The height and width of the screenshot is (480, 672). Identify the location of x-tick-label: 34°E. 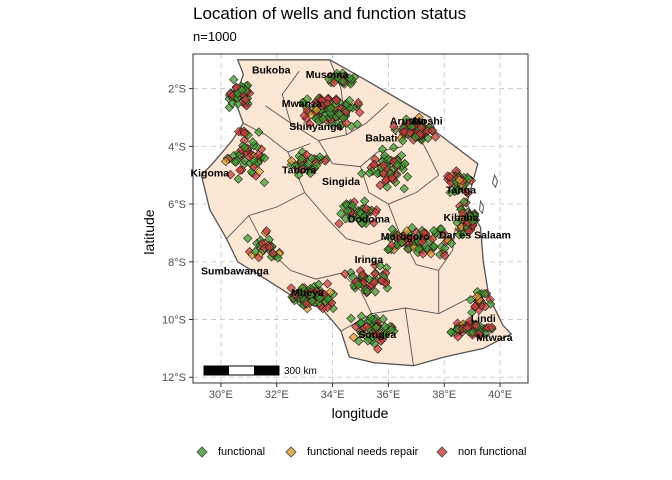
(333, 395).